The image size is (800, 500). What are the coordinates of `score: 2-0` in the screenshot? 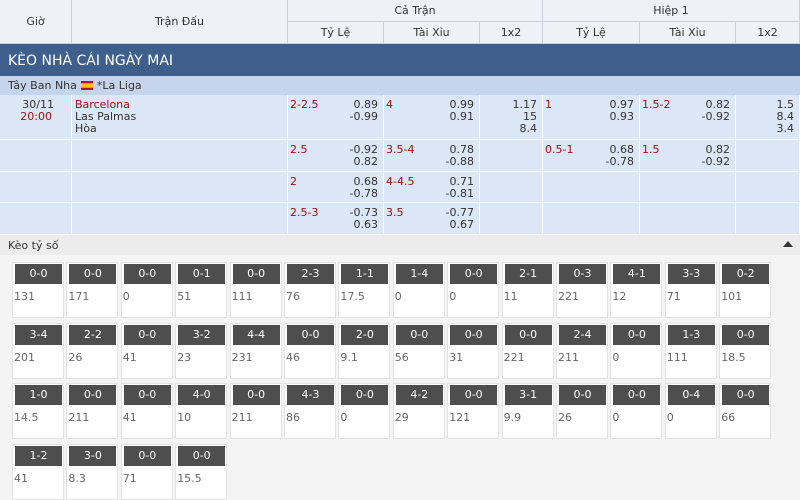 It's located at (365, 334).